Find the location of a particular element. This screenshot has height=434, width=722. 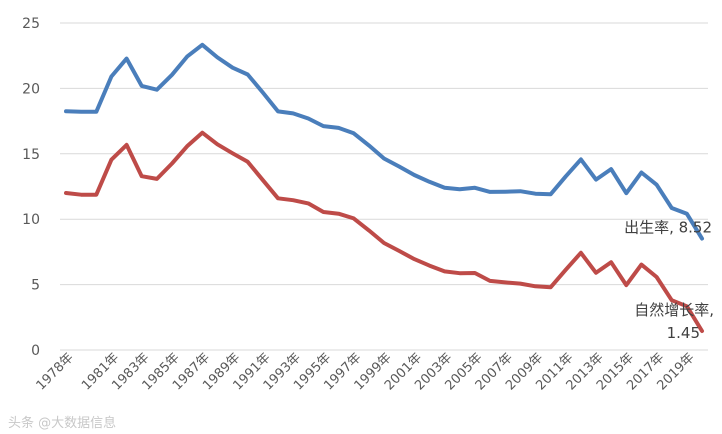

data-label: 1.45 is located at coordinates (683, 333).